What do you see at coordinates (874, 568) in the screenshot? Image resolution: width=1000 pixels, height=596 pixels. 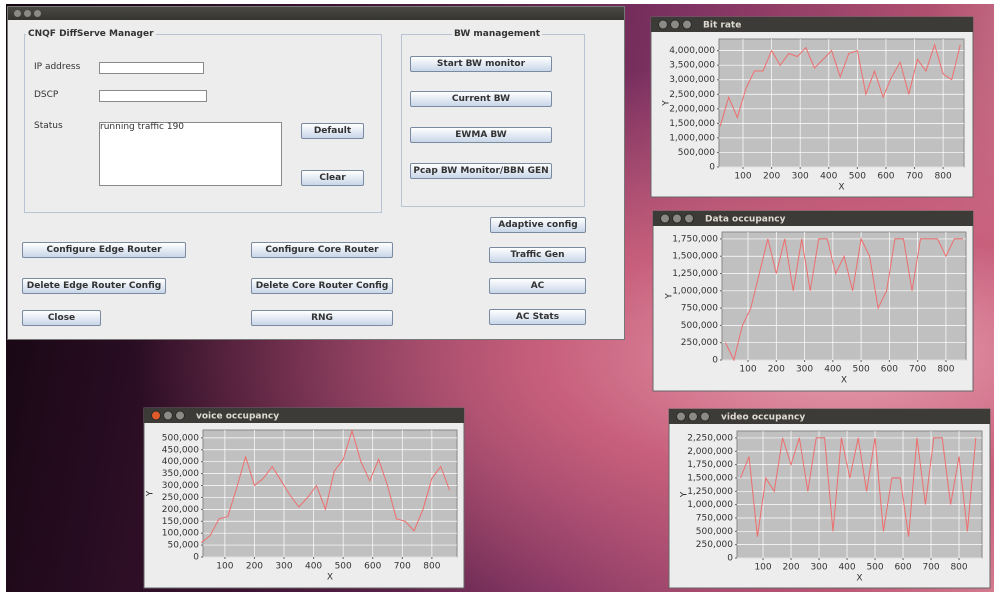 I see `x-tick-label: 500` at bounding box center [874, 568].